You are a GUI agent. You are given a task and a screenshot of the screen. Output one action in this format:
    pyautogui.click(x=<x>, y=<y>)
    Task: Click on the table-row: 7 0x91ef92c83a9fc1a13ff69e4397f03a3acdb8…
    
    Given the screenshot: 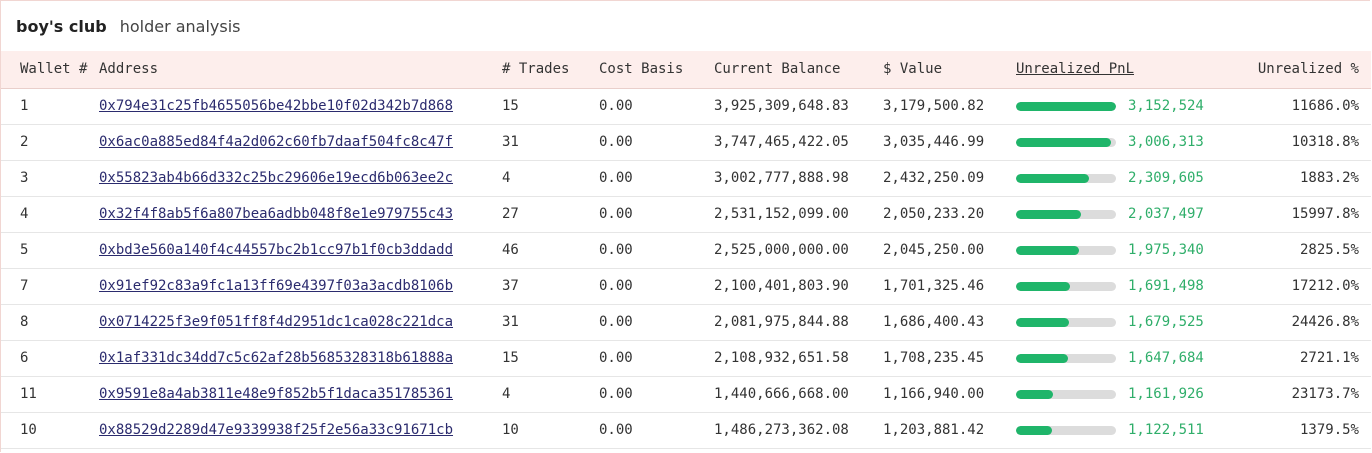 What is the action you would take?
    pyautogui.click(x=686, y=286)
    